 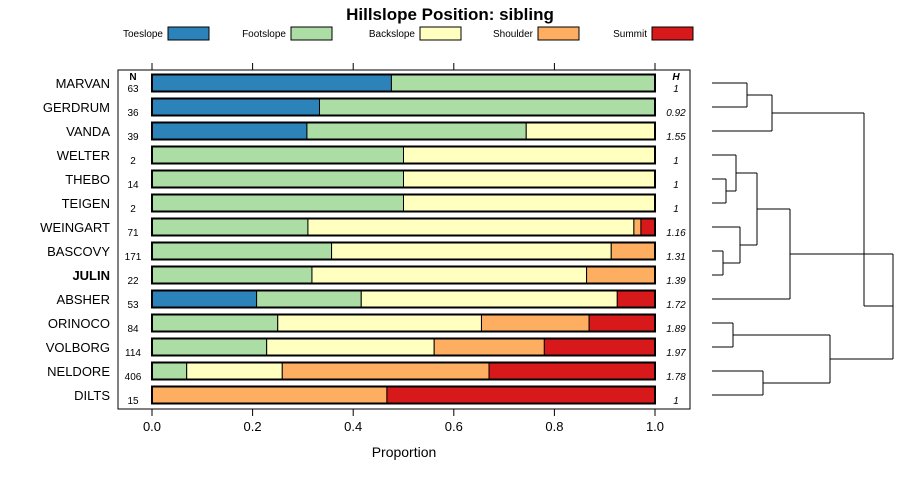 I want to click on row-n-orinoco: 84, so click(x=133, y=329).